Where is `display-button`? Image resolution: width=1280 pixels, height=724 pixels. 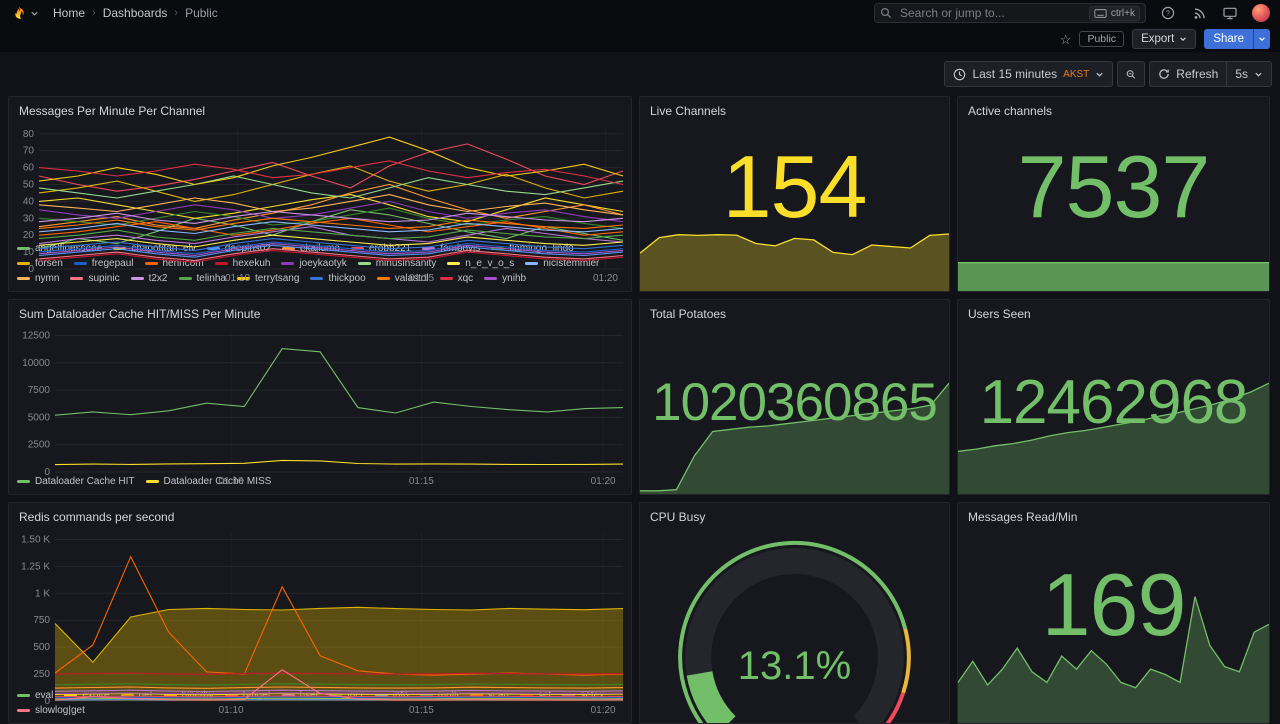 display-button is located at coordinates (1230, 13).